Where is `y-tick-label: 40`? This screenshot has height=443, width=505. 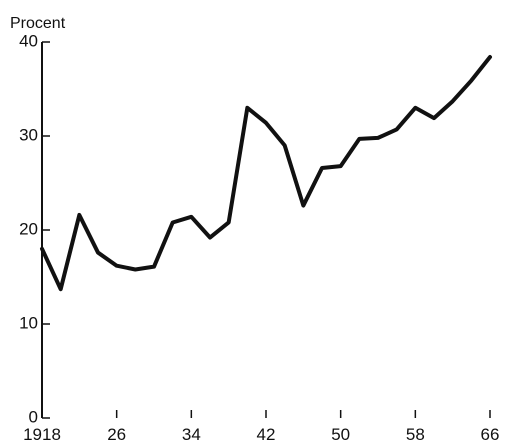 y-tick-label: 40 is located at coordinates (28, 40).